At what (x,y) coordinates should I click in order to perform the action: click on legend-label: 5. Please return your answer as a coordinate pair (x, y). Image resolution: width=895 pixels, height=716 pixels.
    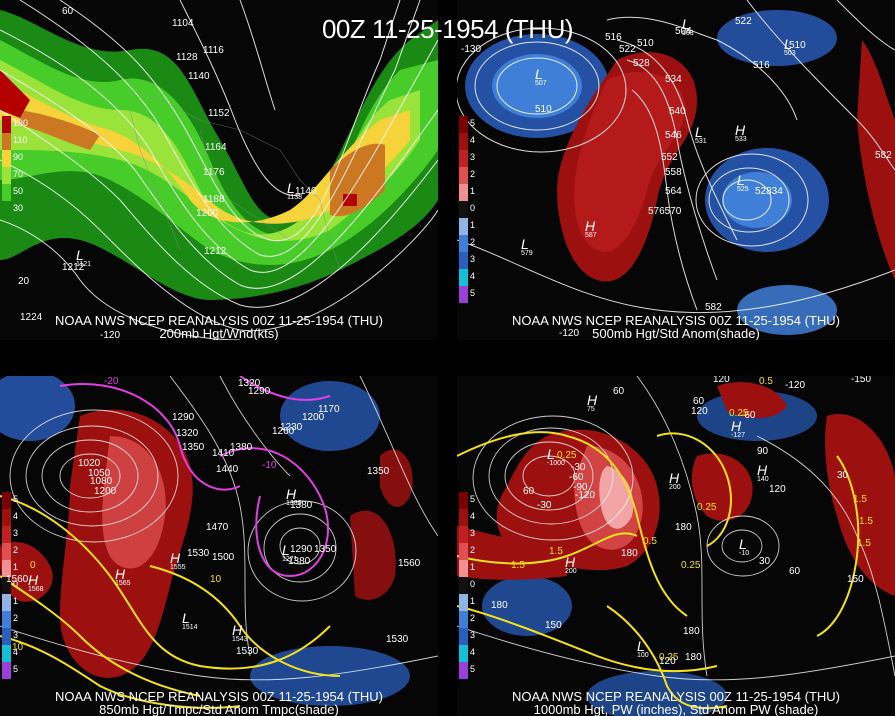
    Looking at the image, I should click on (473, 293).